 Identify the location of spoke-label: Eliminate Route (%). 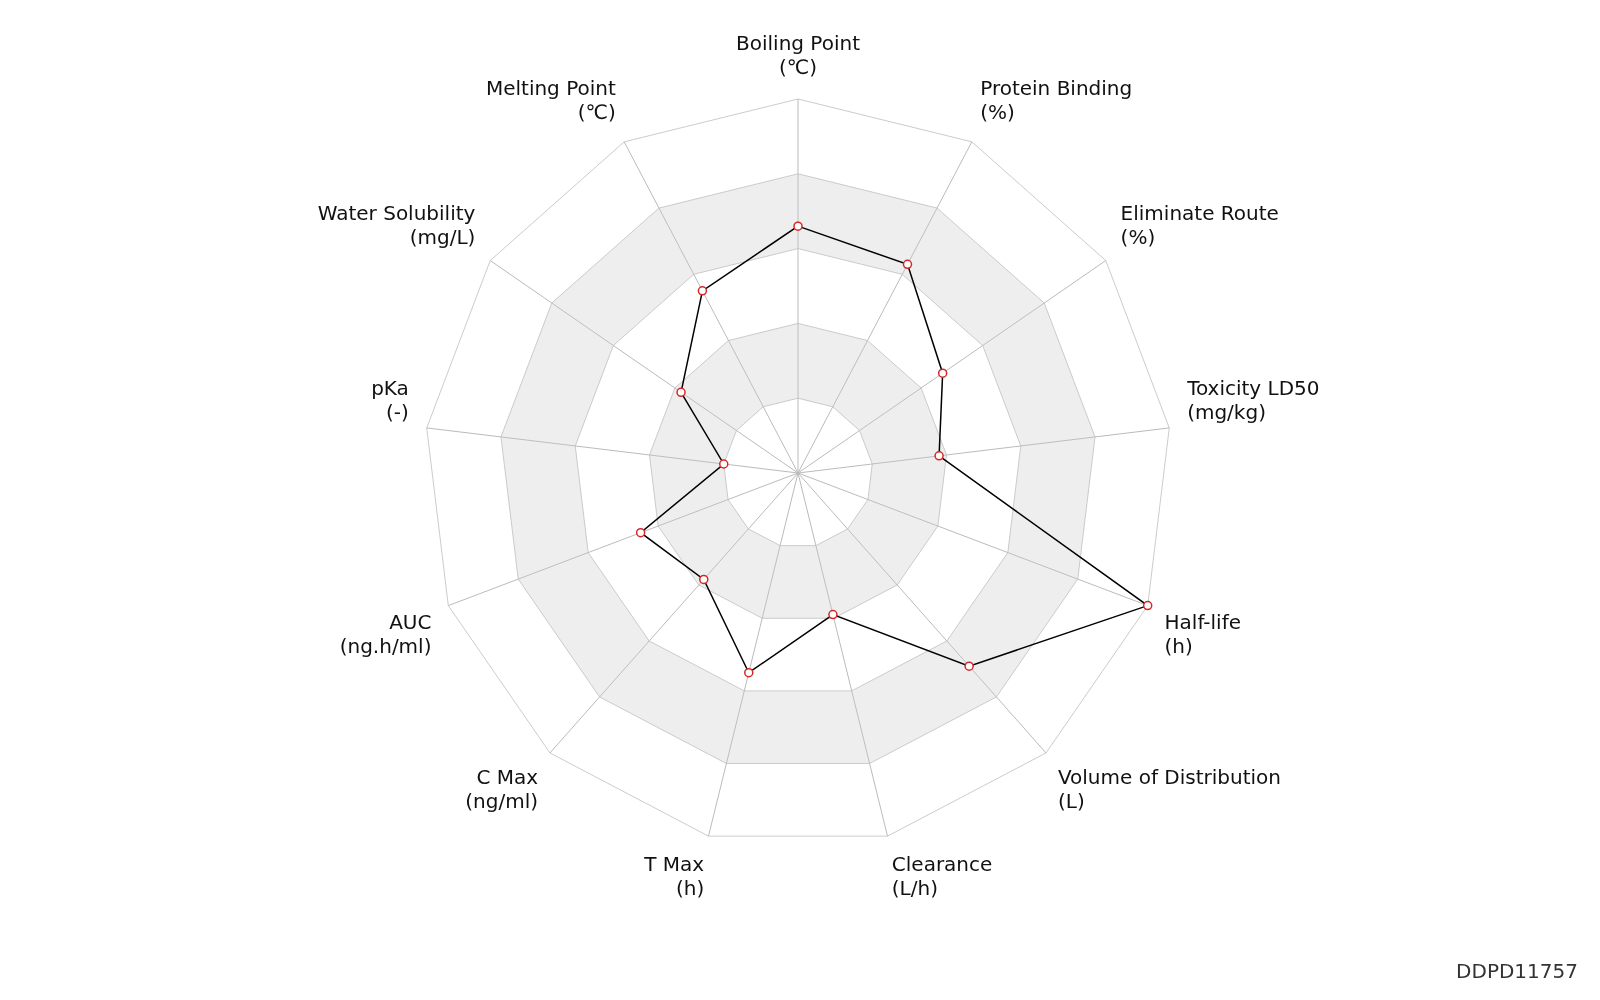
(1199, 224).